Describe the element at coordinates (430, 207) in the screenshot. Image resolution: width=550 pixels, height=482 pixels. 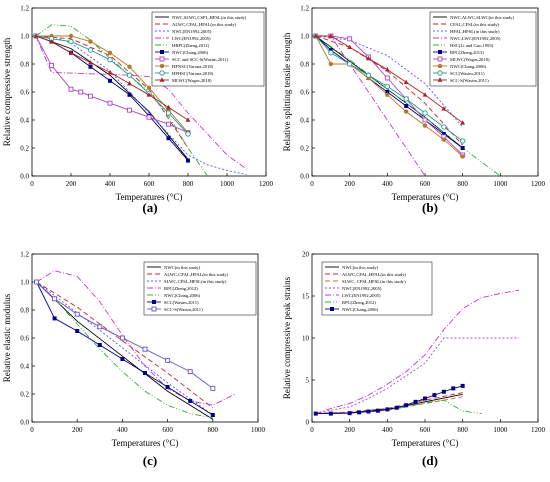
I see `panel-label: (b)` at that location.